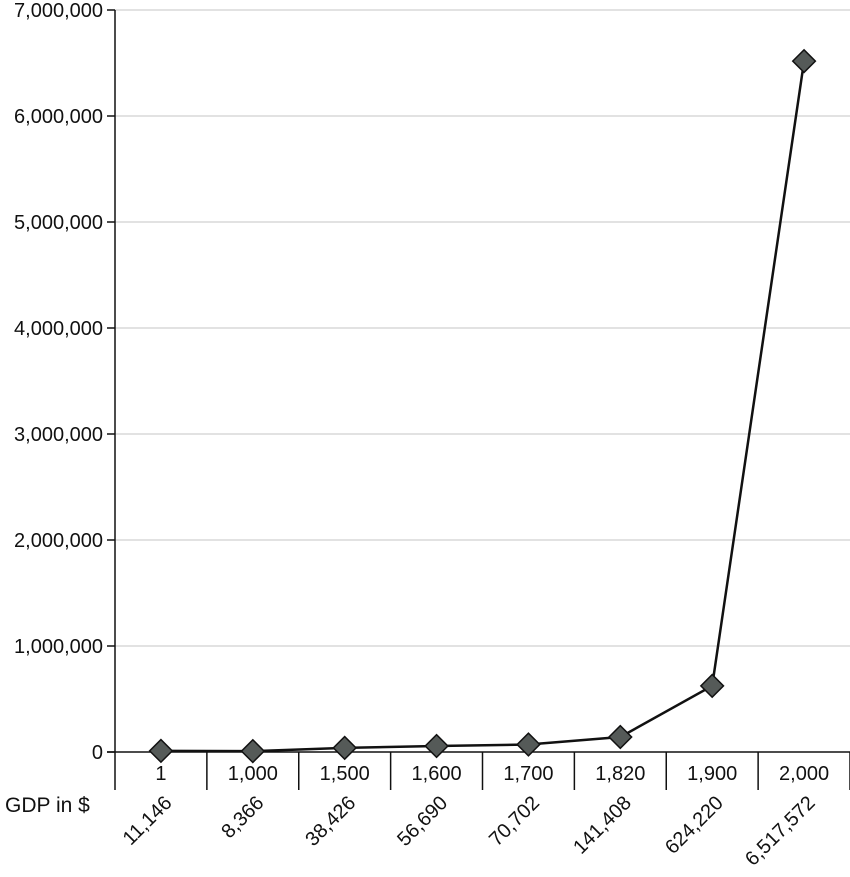  I want to click on value-label: 56,690, so click(422, 821).